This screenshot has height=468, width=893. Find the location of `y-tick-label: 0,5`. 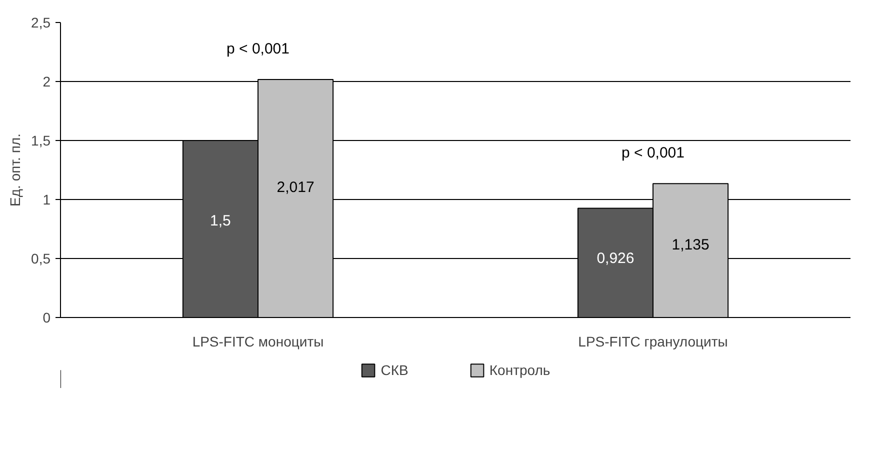

y-tick-label: 0,5 is located at coordinates (41, 258).